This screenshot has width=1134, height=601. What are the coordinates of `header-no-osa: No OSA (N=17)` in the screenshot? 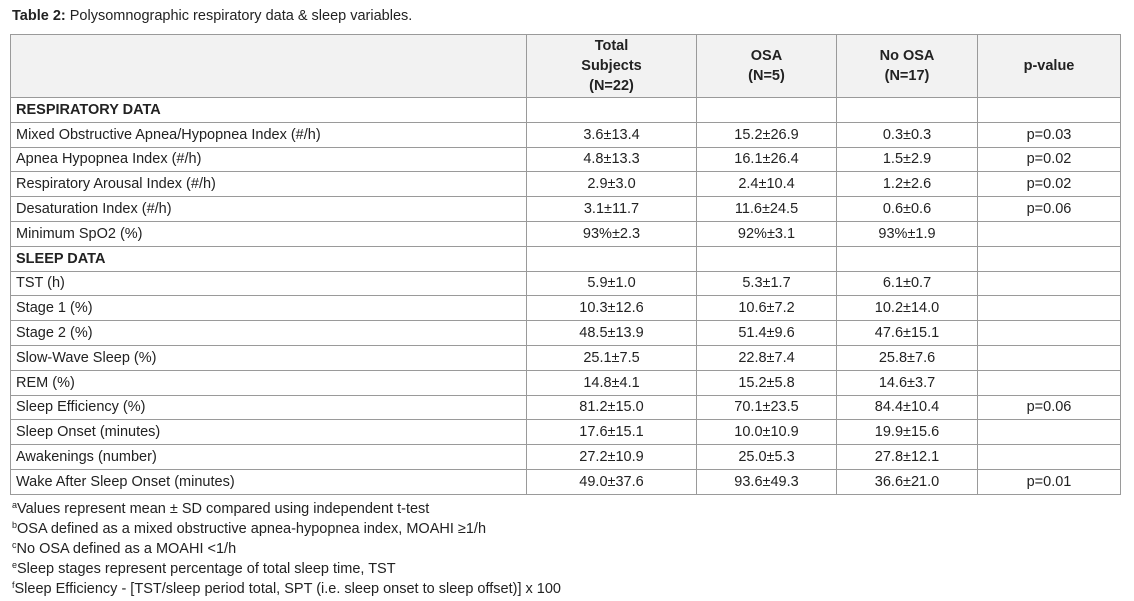 It's located at (907, 66).